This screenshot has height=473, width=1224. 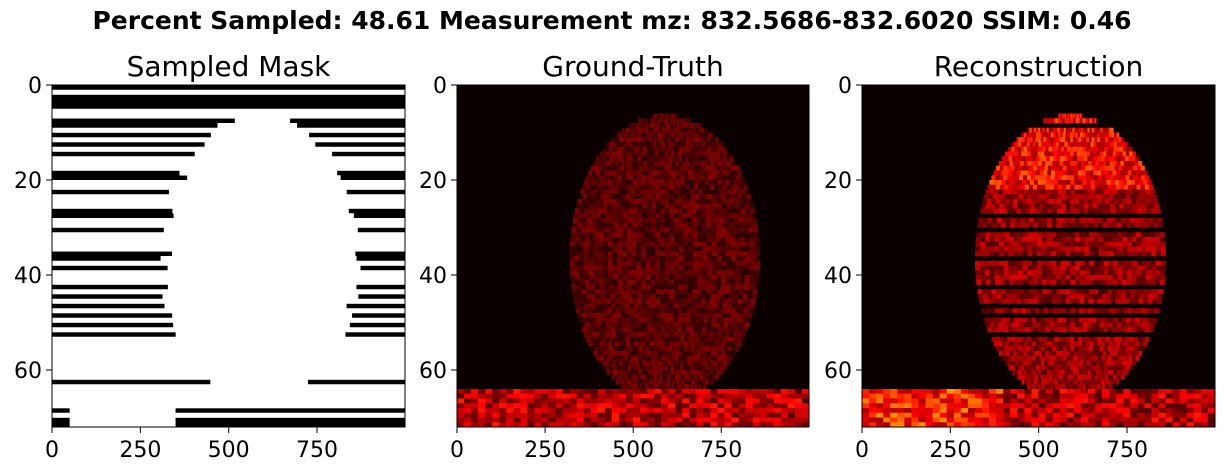 What do you see at coordinates (228, 311) in the screenshot?
I see `mask-row` at bounding box center [228, 311].